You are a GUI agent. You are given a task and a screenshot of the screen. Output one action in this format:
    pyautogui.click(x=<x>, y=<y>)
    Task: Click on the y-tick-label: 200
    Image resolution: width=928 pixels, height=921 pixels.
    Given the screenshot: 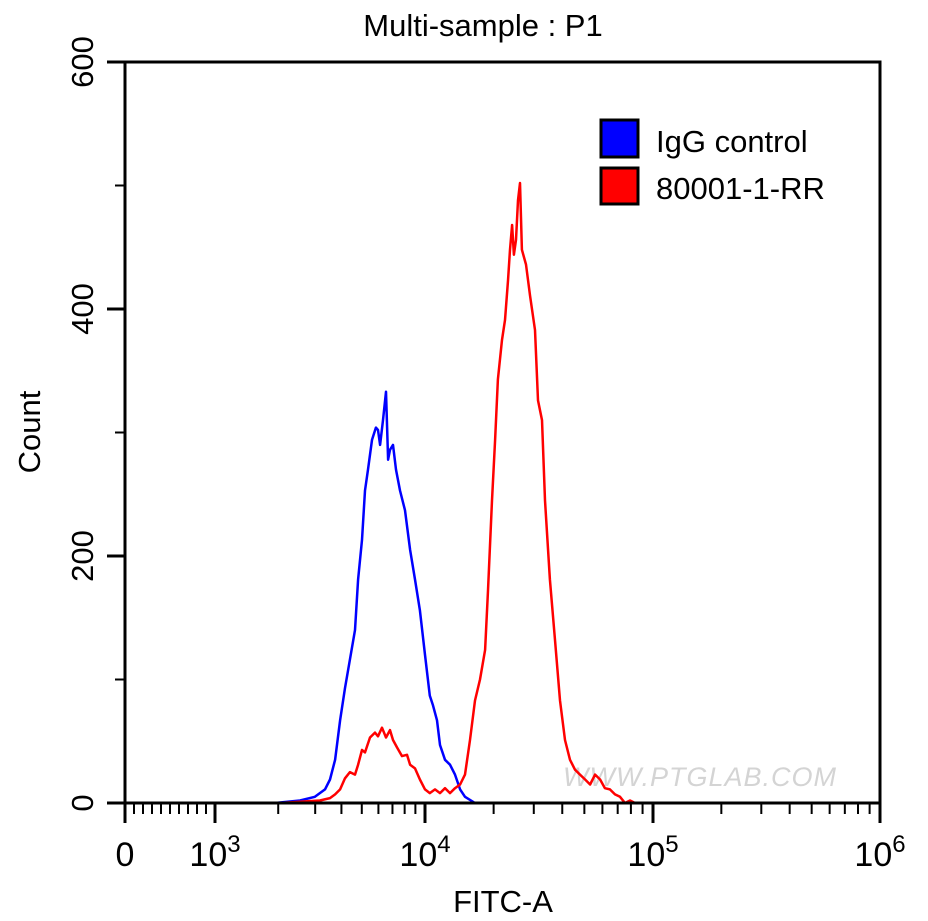 What is the action you would take?
    pyautogui.click(x=82, y=556)
    